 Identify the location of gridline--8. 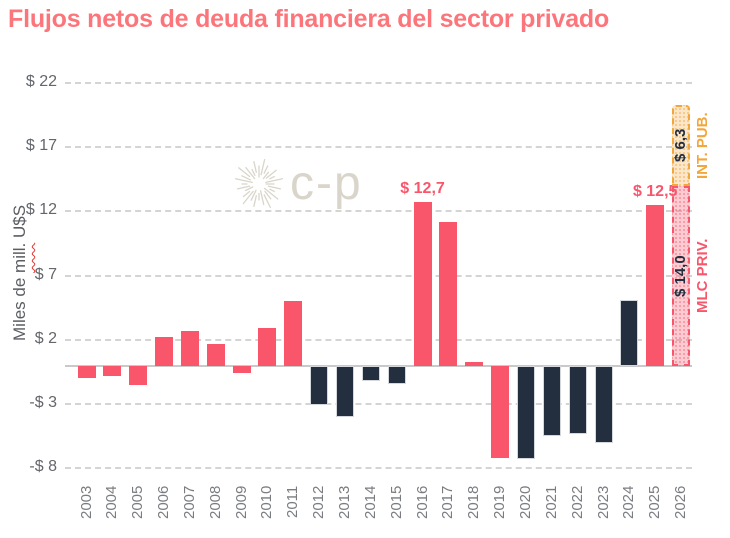
(378, 468).